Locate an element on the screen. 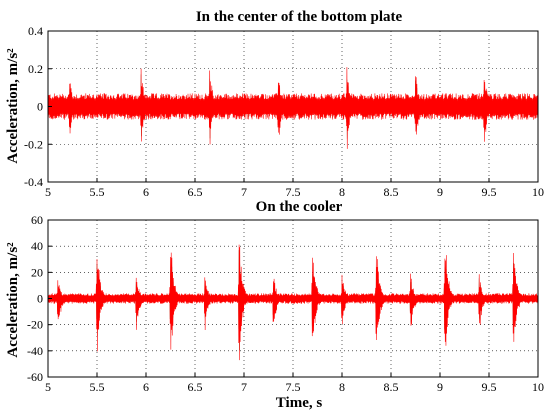 The width and height of the screenshot is (550, 415). x-axis-label: Time, s is located at coordinates (299, 403).